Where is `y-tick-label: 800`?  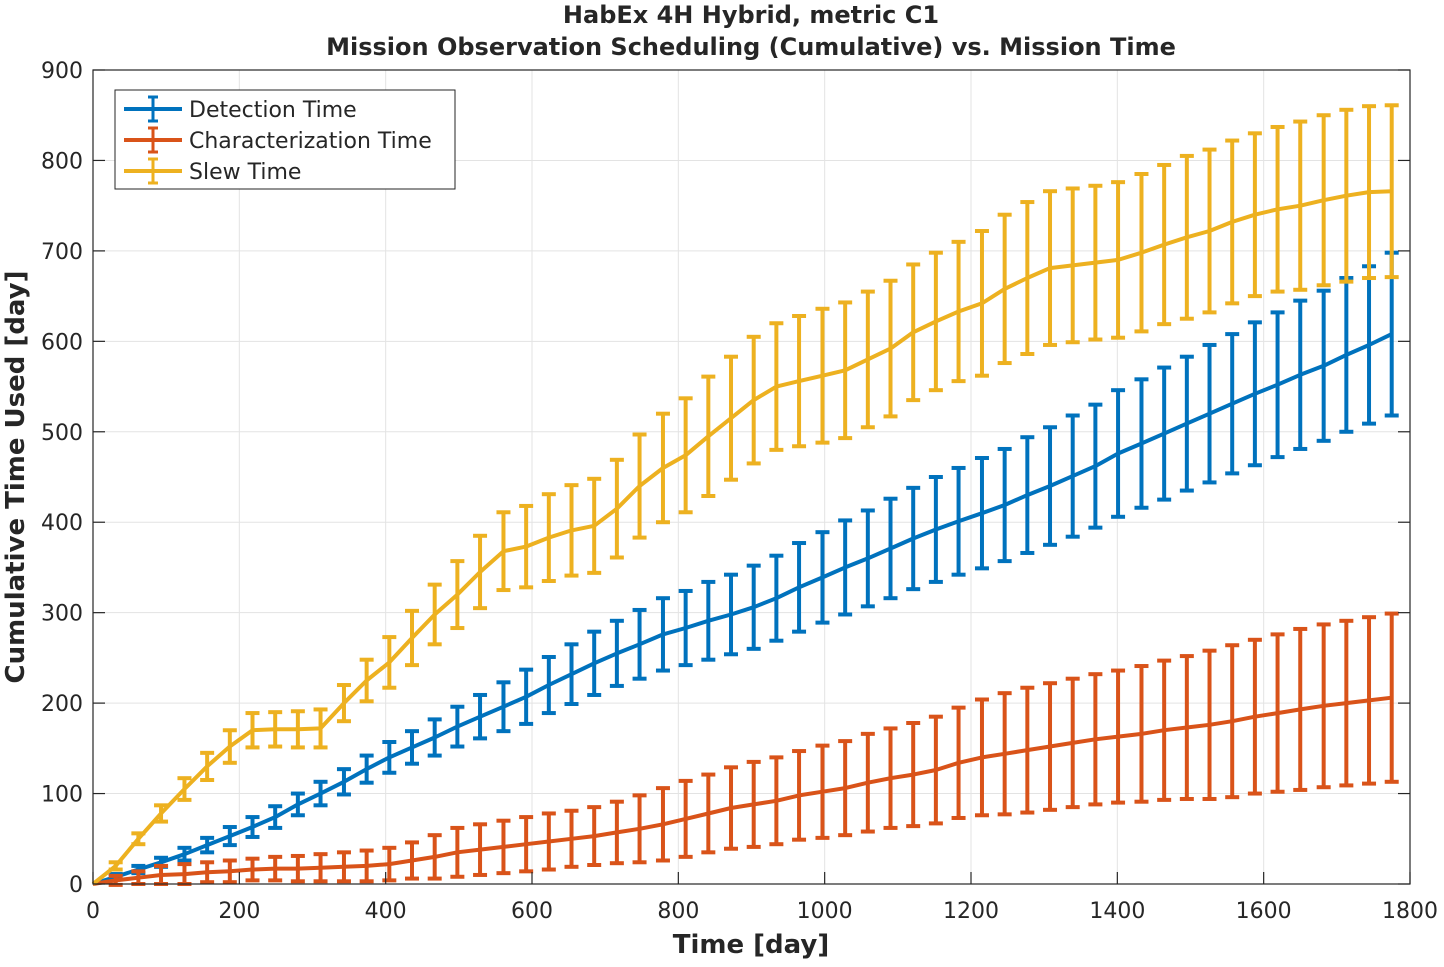 y-tick-label: 800 is located at coordinates (62, 161).